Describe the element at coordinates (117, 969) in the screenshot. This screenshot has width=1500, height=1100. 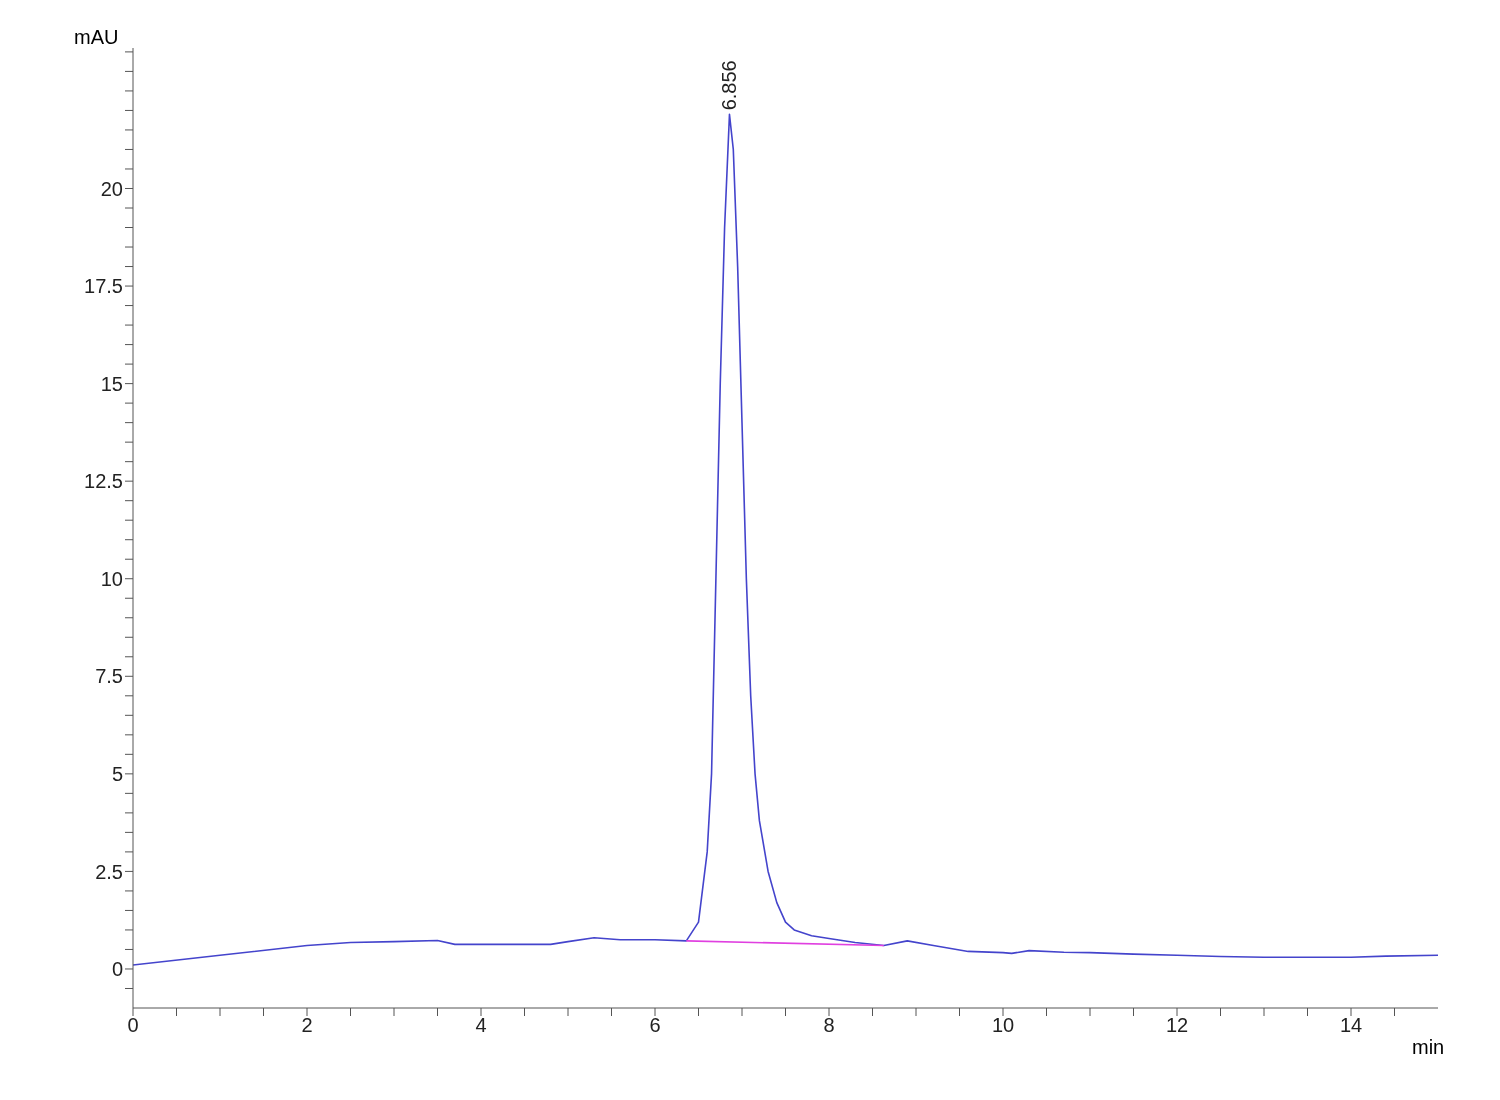
I see `y-tick-label: 0` at that location.